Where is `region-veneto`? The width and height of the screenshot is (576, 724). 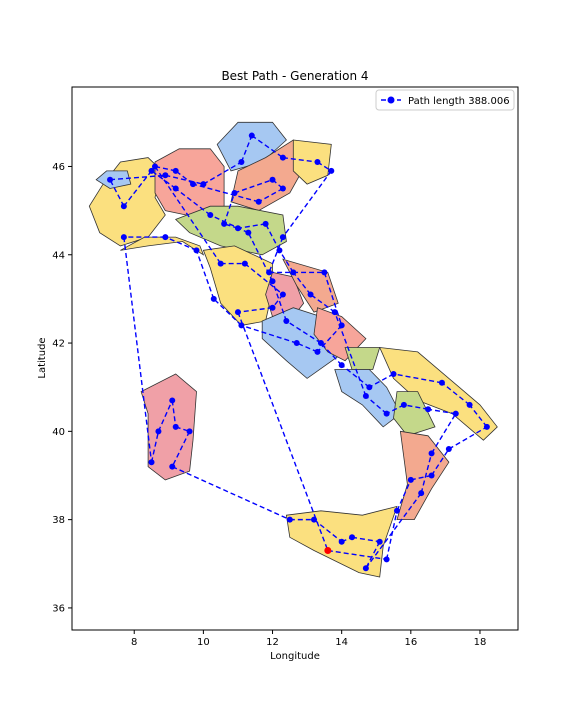
region-veneto is located at coordinates (269, 175).